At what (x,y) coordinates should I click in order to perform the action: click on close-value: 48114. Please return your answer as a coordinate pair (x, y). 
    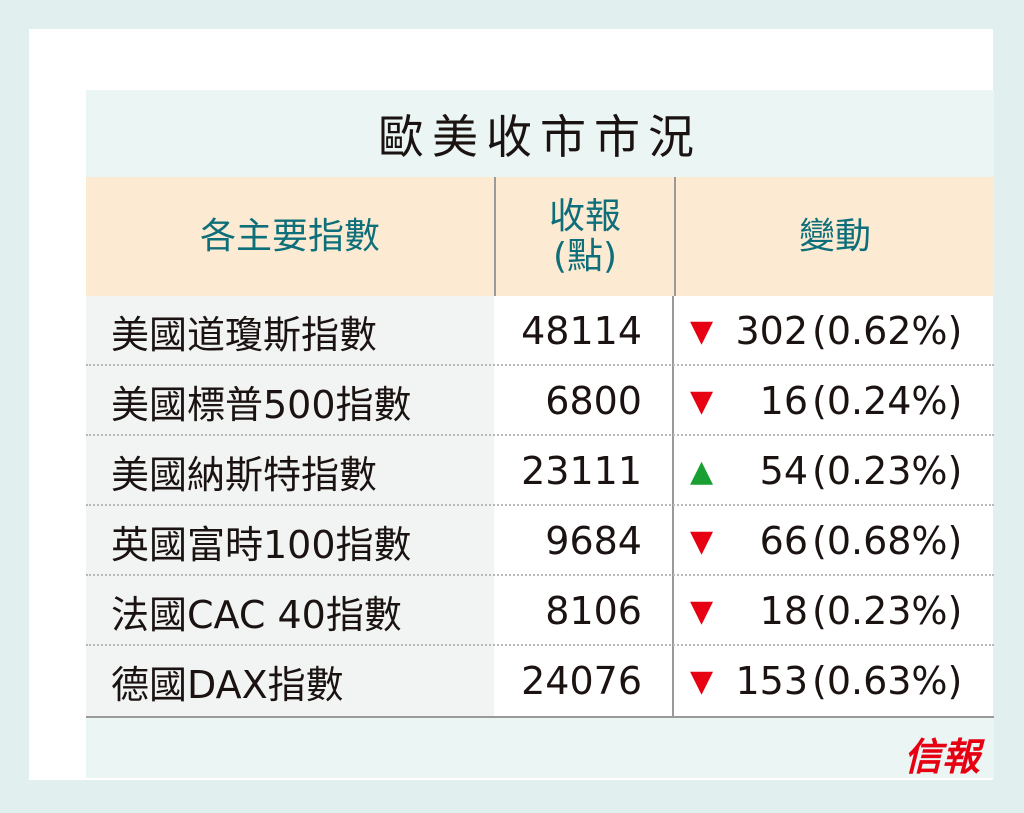
    Looking at the image, I should click on (584, 331).